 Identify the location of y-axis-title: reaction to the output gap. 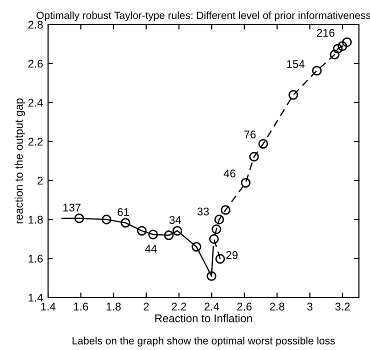
(20, 161).